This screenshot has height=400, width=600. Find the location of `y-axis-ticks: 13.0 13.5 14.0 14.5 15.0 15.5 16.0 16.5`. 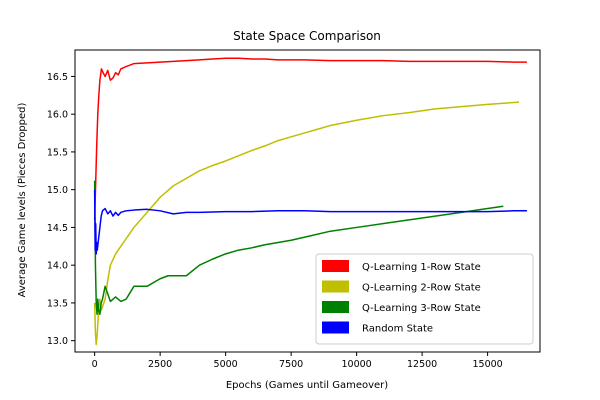

y-axis-ticks: 13.0 13.5 14.0 14.5 15.0 15.5 16.0 16.5 is located at coordinates (61, 209).